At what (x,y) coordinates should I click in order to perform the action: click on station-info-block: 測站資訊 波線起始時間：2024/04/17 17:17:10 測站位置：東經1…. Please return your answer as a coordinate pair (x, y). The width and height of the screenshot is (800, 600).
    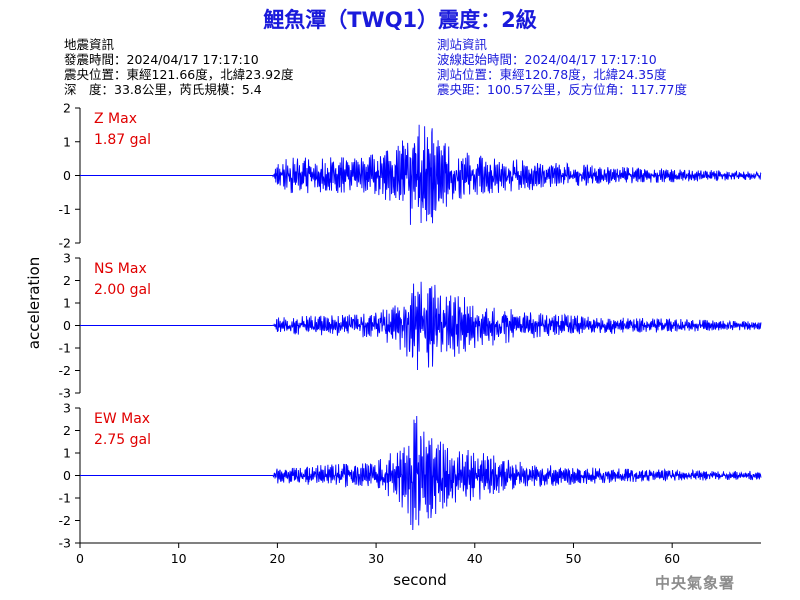
    Looking at the image, I should click on (562, 67).